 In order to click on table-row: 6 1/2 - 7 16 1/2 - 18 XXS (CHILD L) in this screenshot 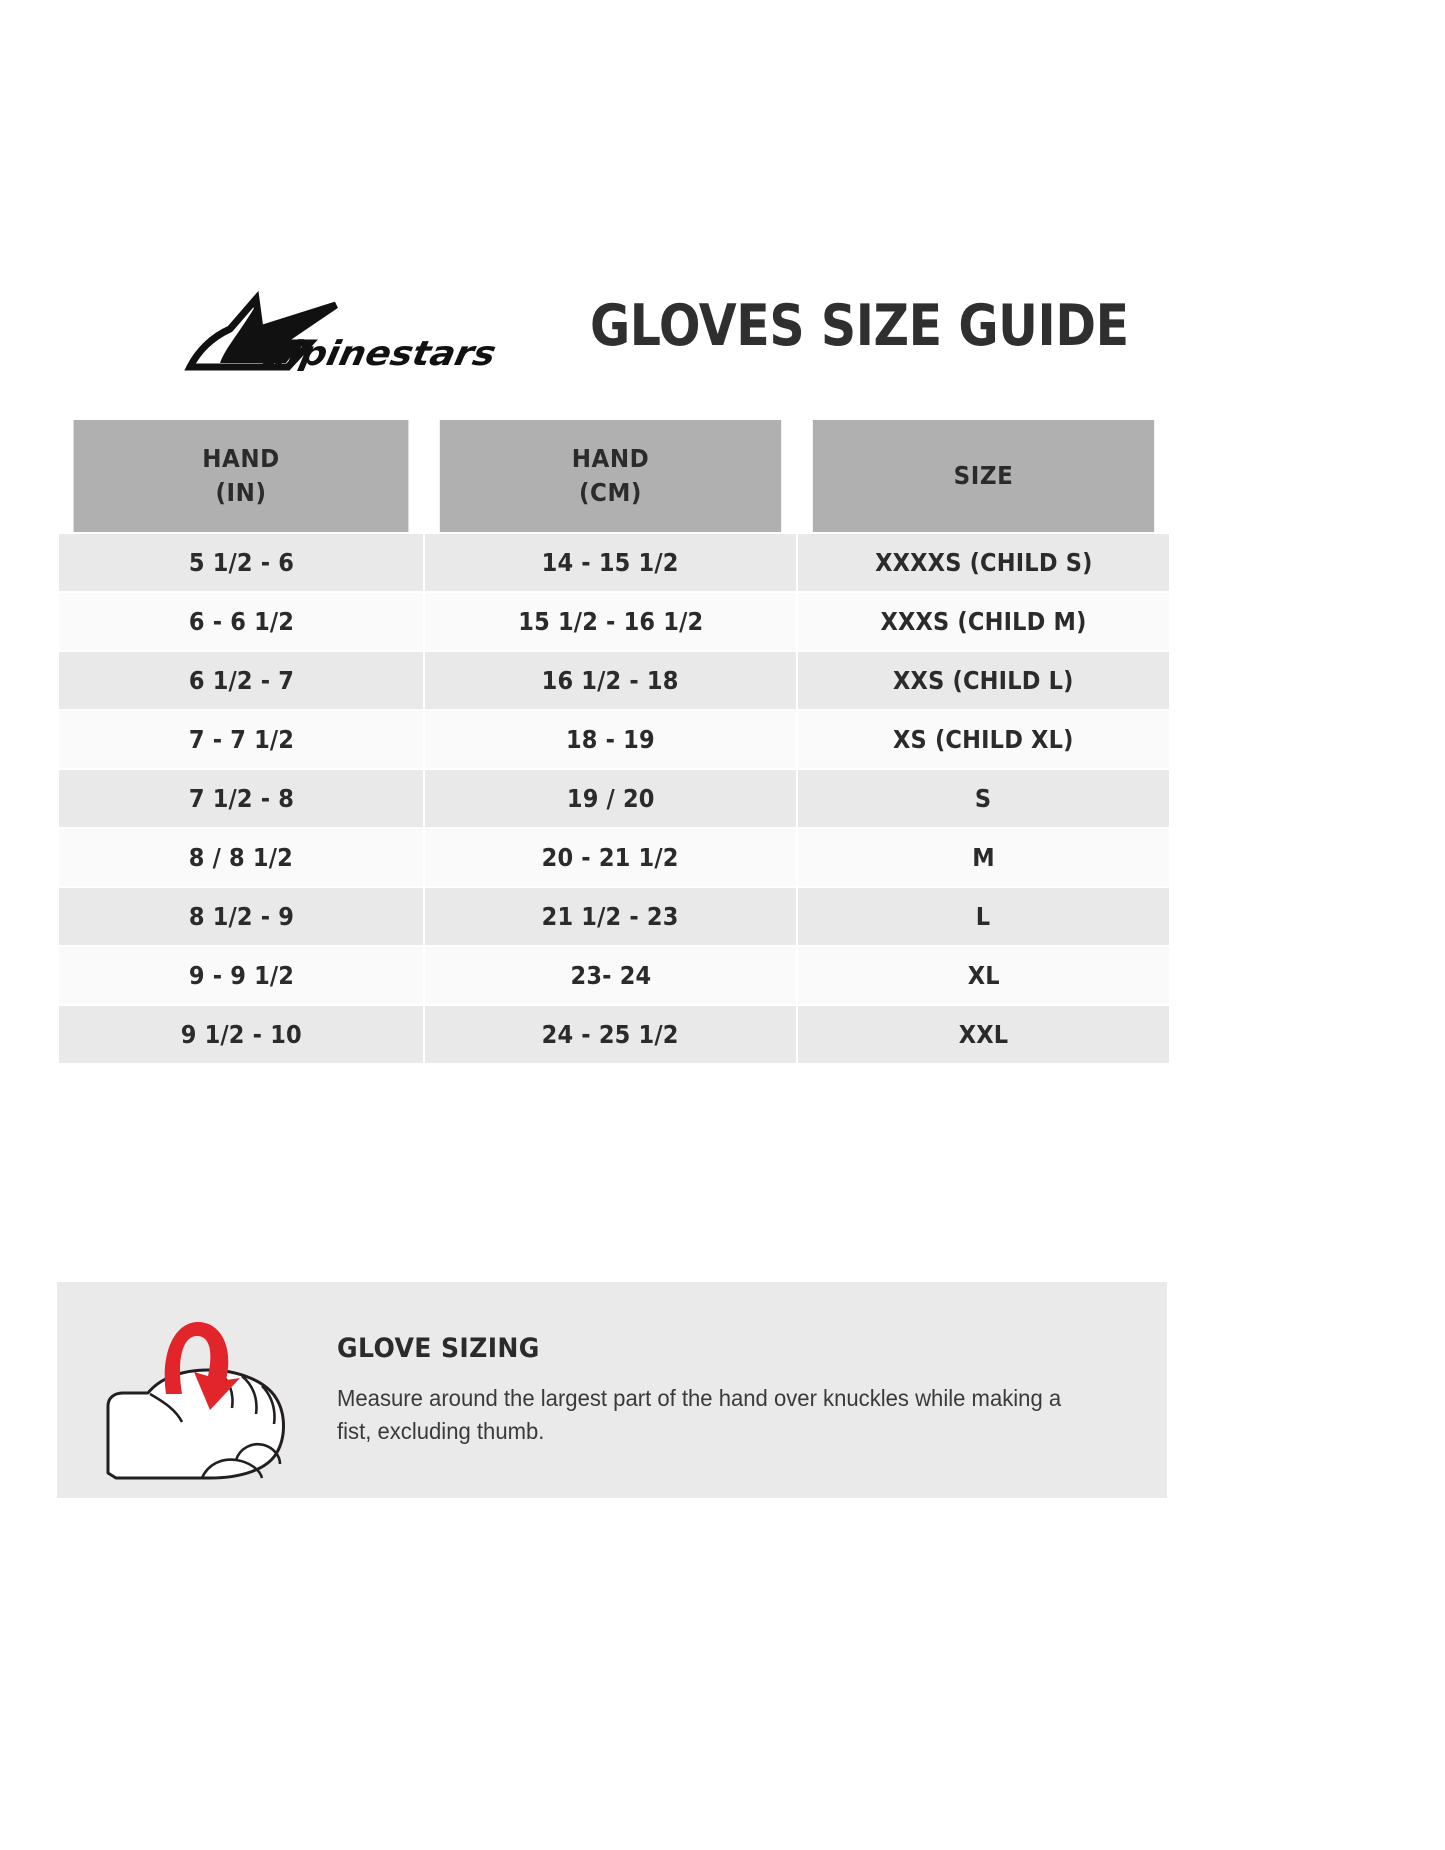, I will do `click(614, 680)`.